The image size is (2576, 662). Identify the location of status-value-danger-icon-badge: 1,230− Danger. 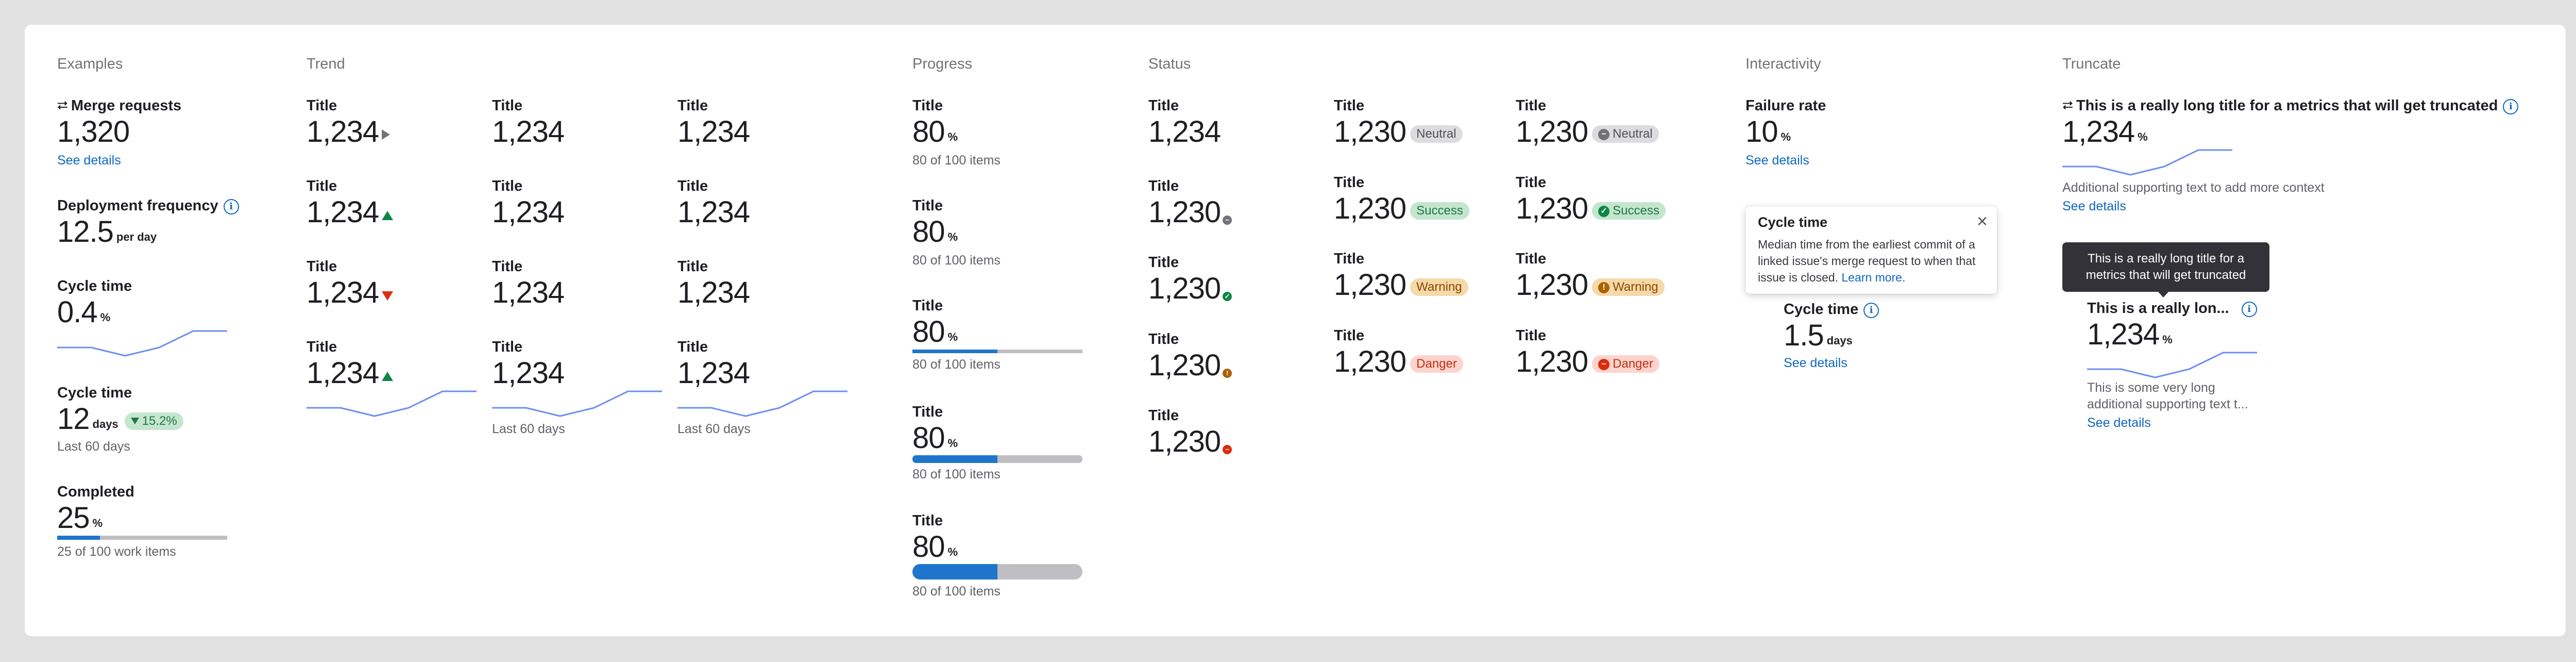
(1587, 362).